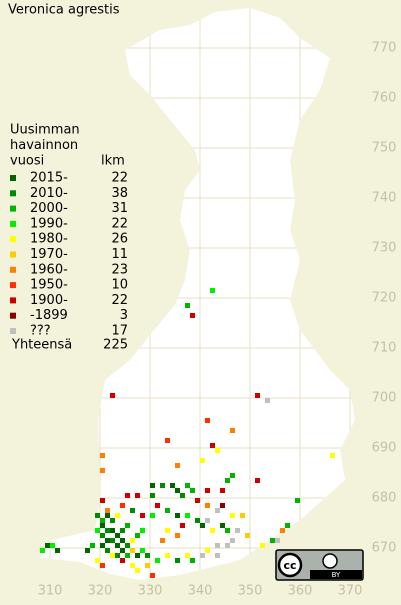  I want to click on legend-label: ???, so click(40, 331).